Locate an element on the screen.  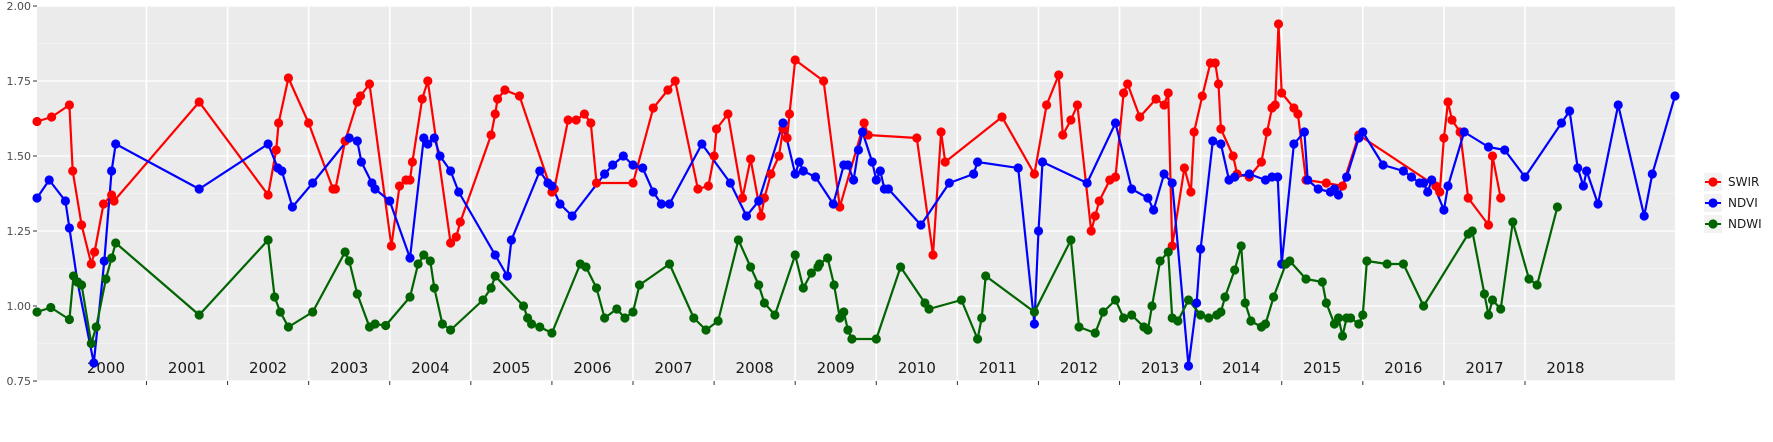
year-label: 2003 is located at coordinates (349, 368).